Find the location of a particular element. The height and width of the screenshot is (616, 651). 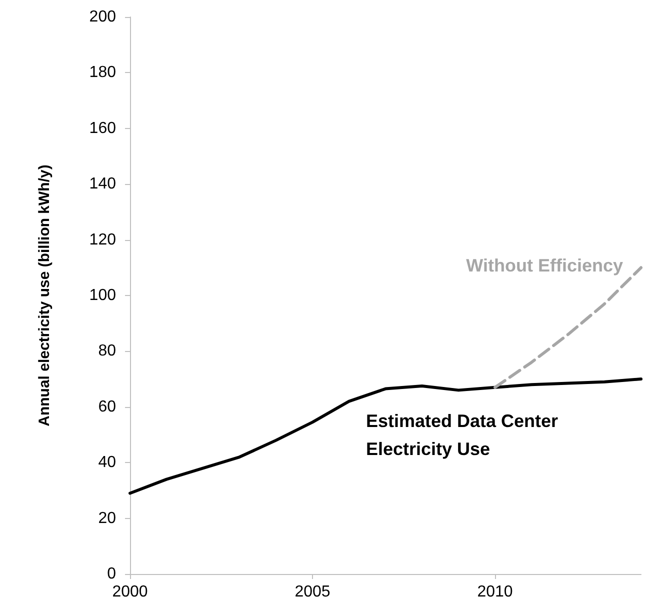

y-tick-label: 60 is located at coordinates (107, 407).